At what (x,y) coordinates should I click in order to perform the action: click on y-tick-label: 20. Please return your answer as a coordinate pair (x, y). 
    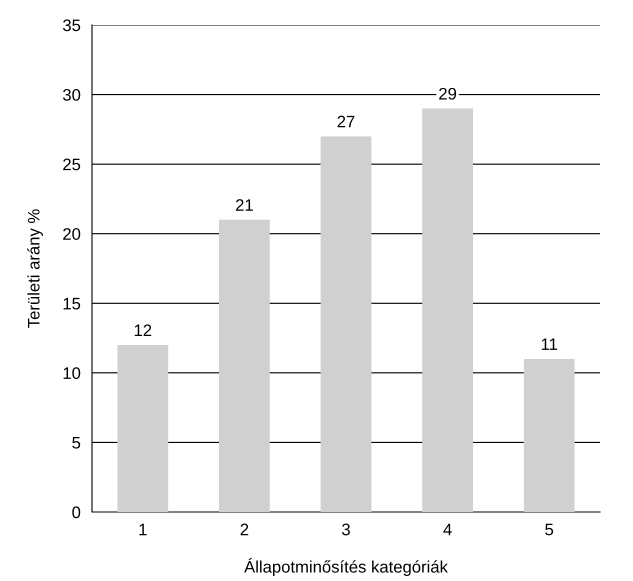
    Looking at the image, I should click on (71, 234).